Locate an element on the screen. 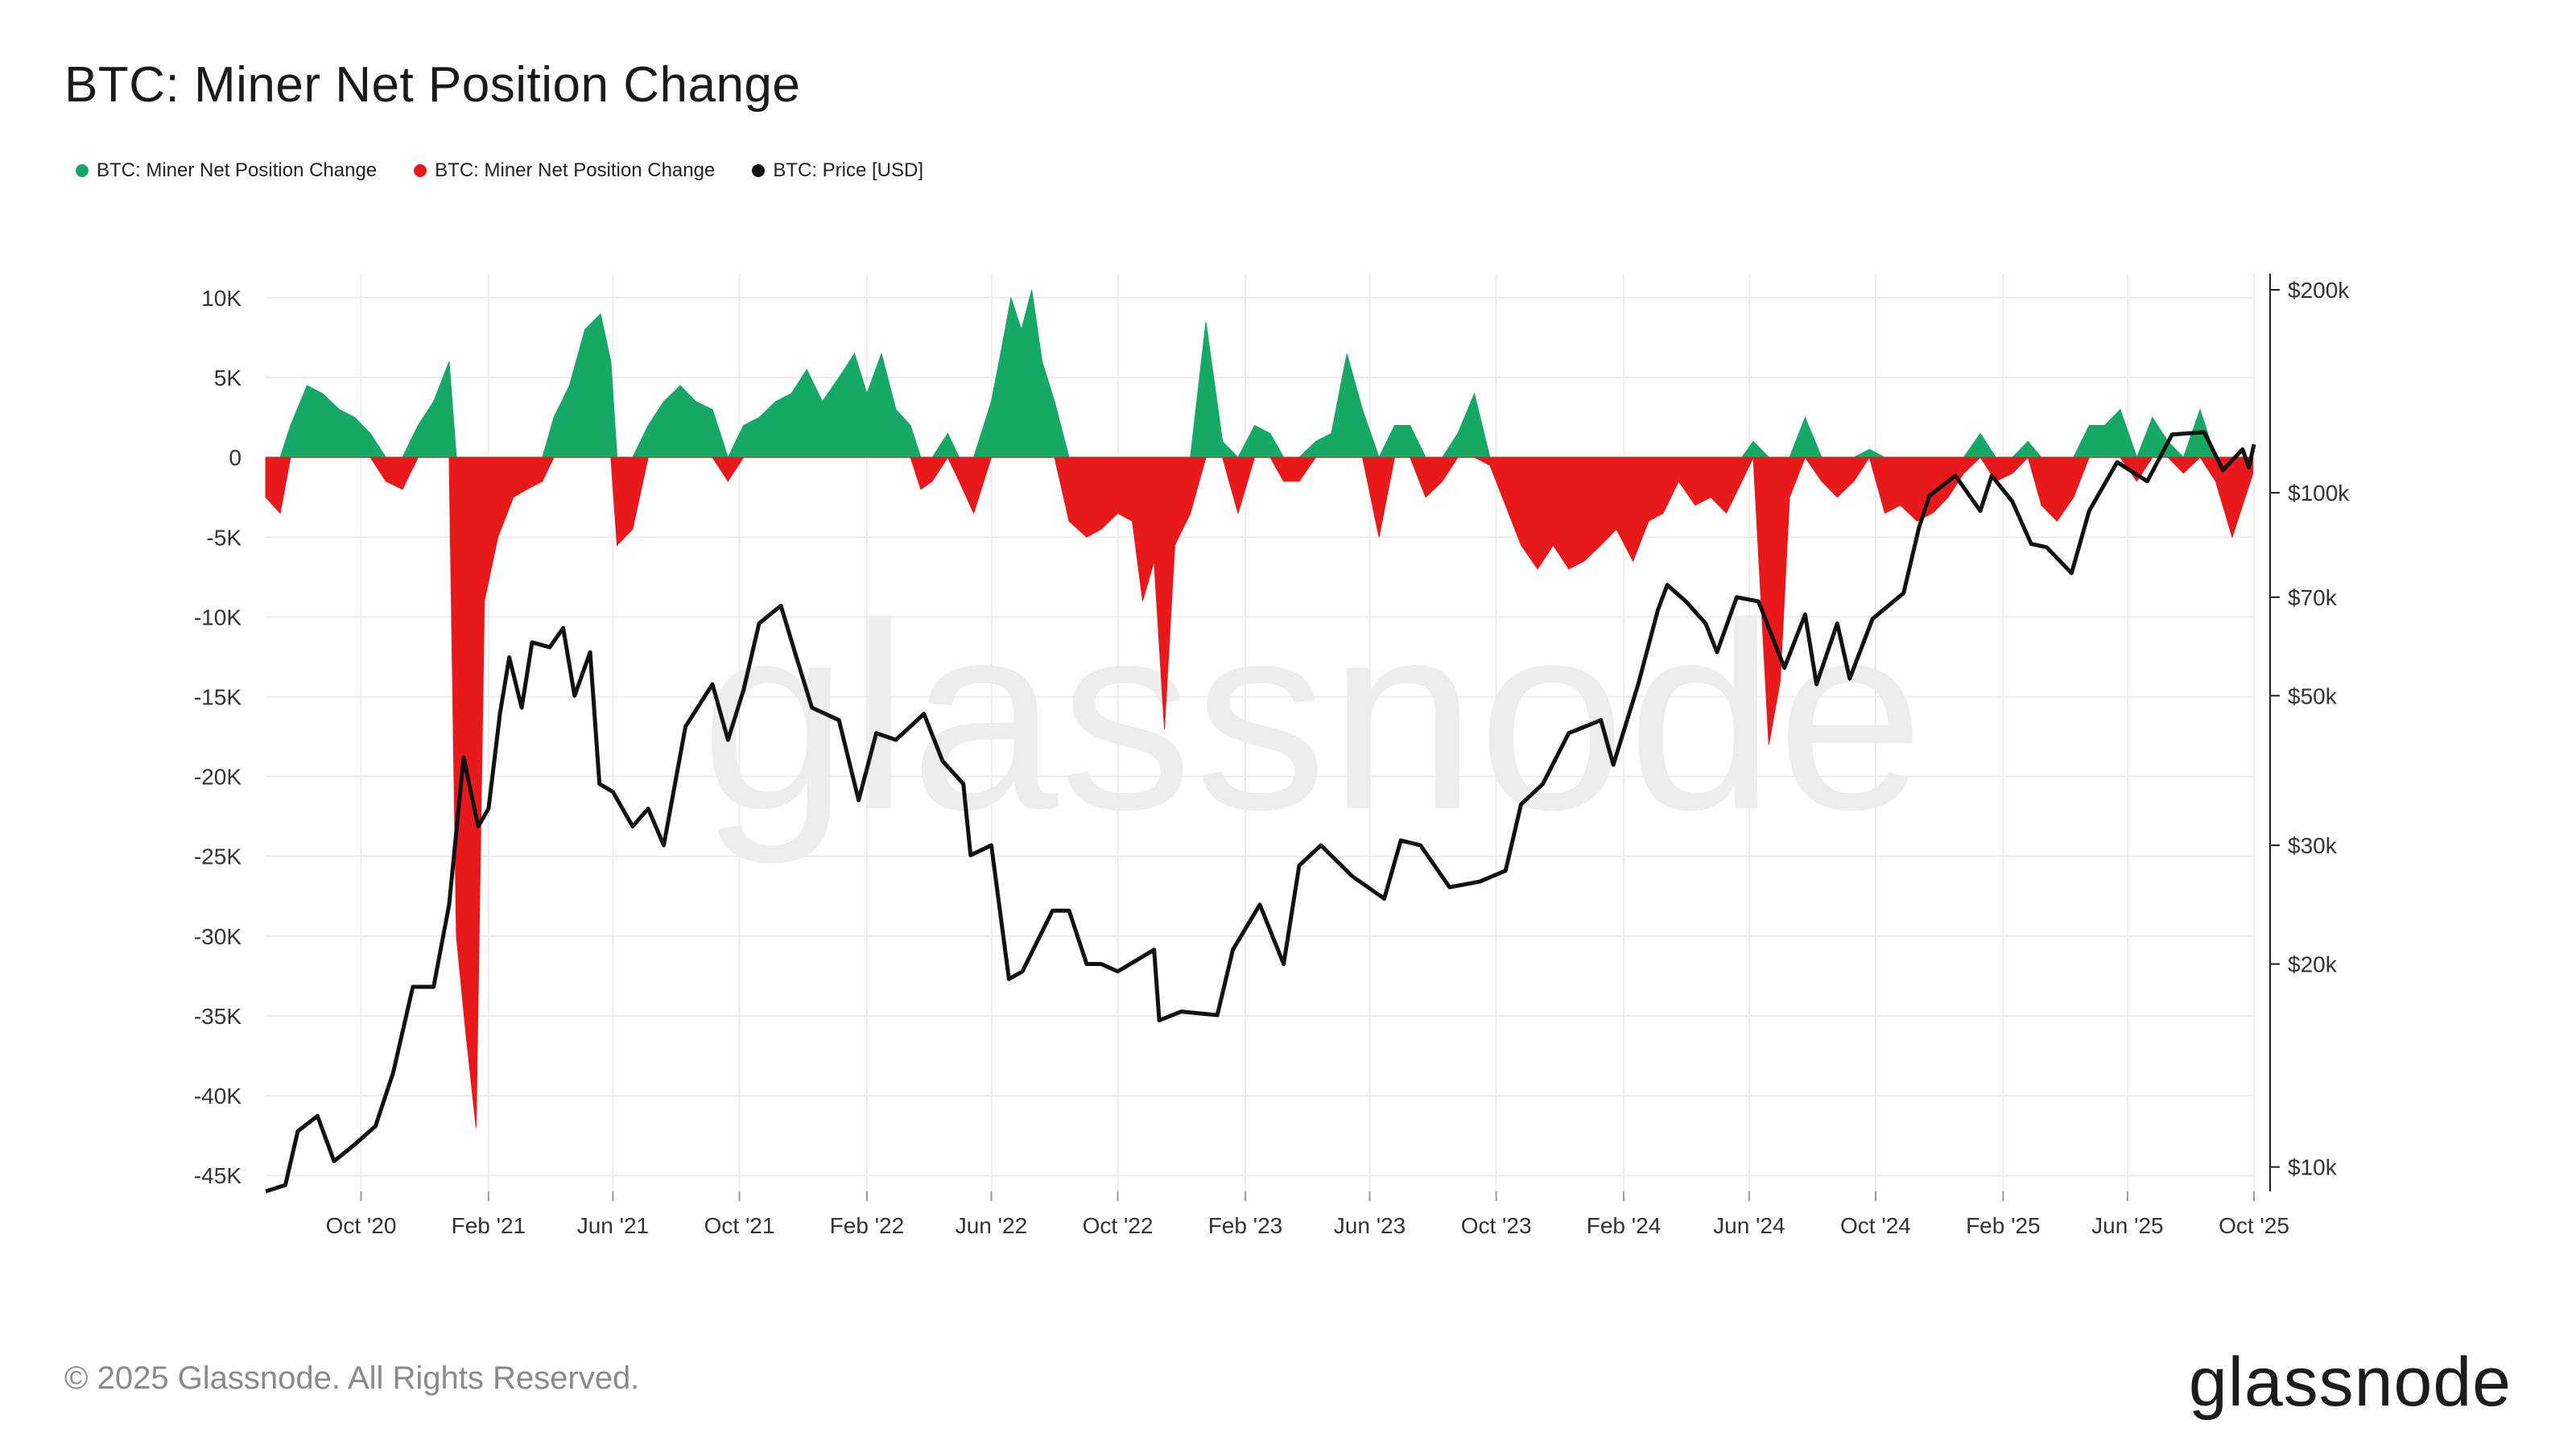 The image size is (2576, 1449). y-left-tick-label: 0 is located at coordinates (235, 457).